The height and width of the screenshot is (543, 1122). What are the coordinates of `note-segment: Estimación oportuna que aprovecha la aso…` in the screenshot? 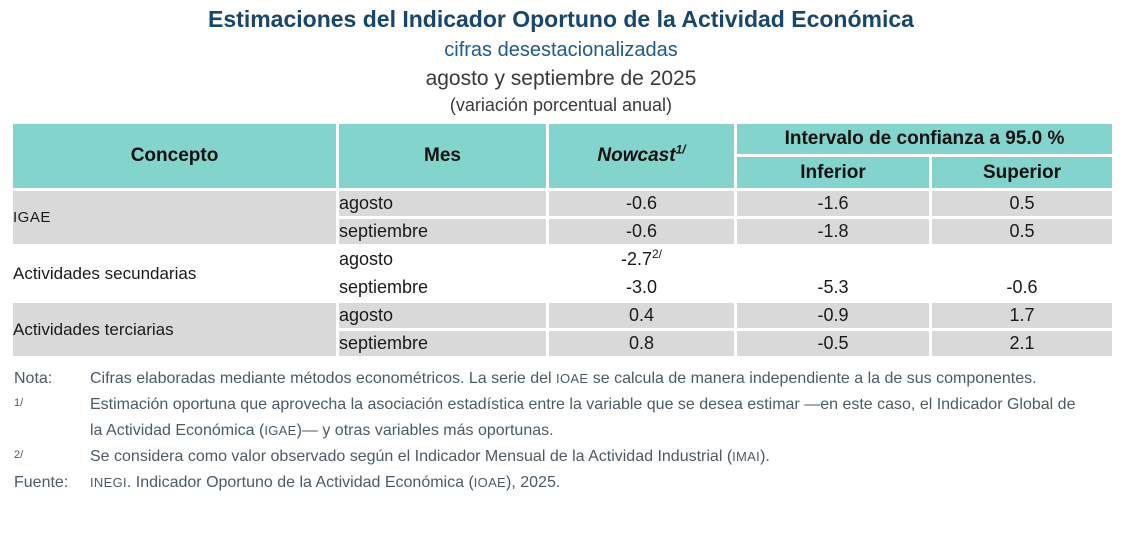 It's located at (583, 417).